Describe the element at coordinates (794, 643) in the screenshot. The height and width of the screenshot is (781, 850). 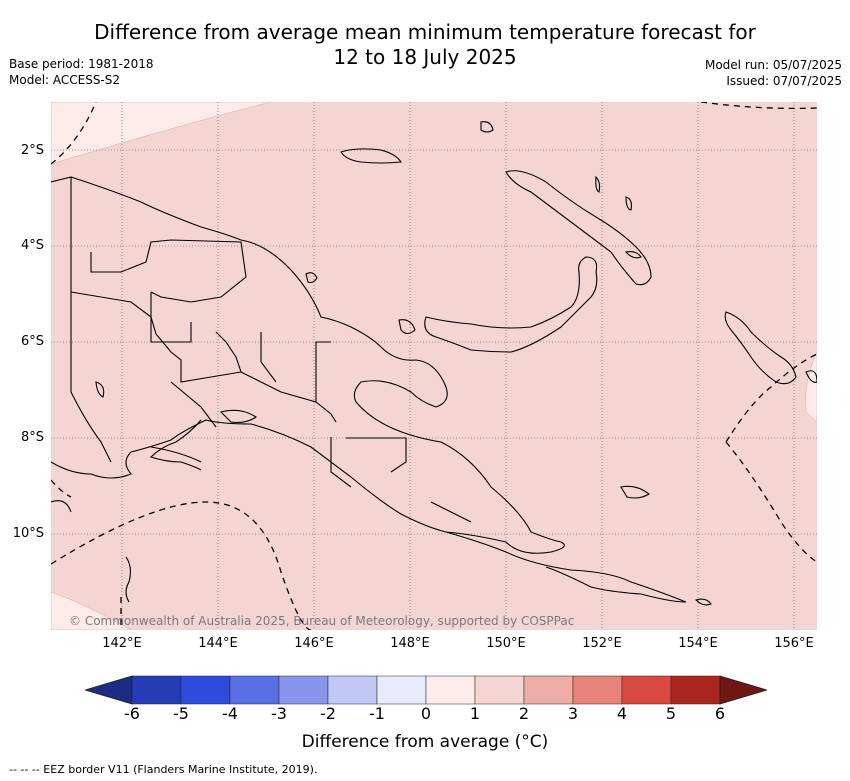
I see `lon-tick: 156°E` at that location.